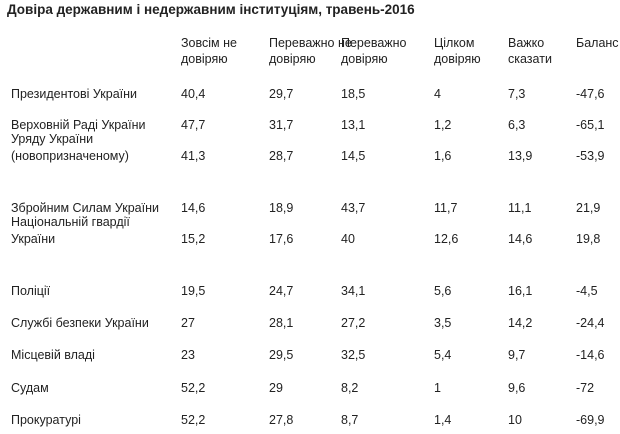 The width and height of the screenshot is (620, 434). I want to click on table-cell: -69,9, so click(590, 420).